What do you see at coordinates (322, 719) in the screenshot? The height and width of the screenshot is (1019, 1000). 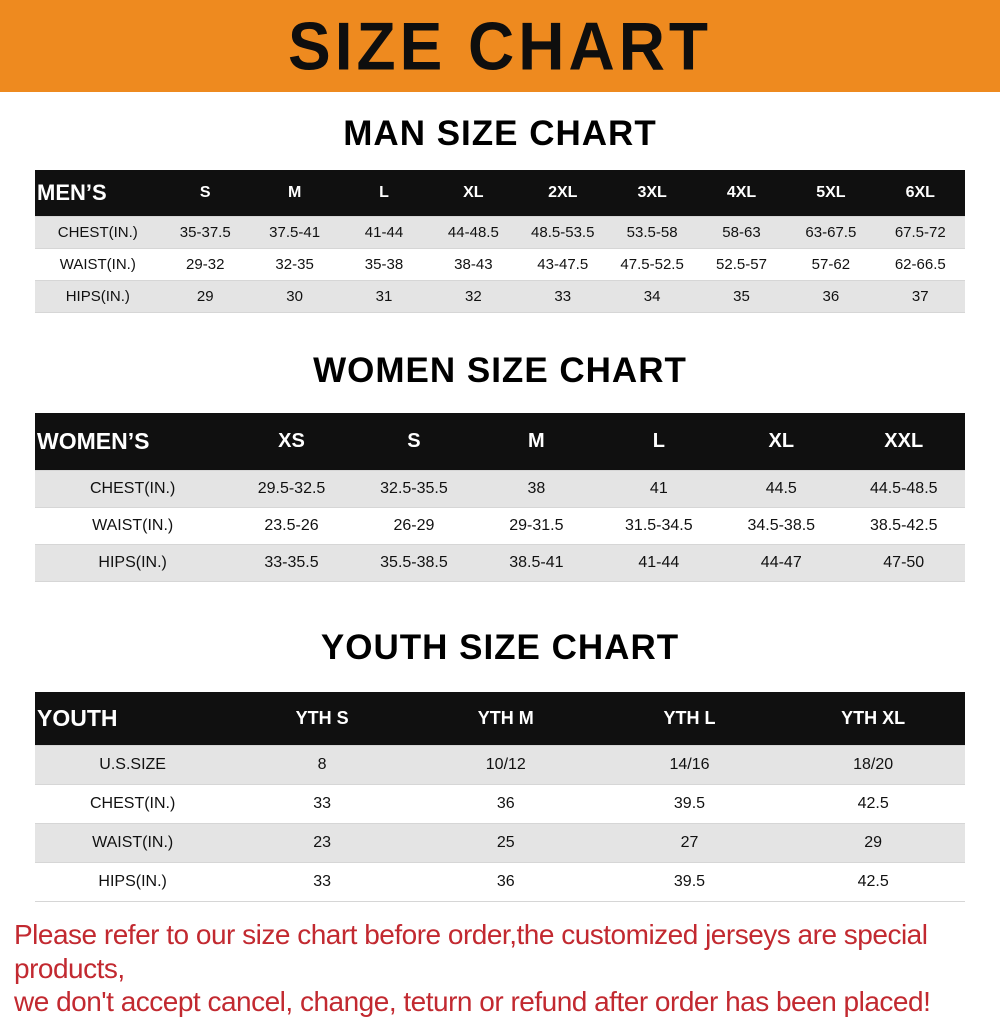 I see `size-header-cell: YTH S` at bounding box center [322, 719].